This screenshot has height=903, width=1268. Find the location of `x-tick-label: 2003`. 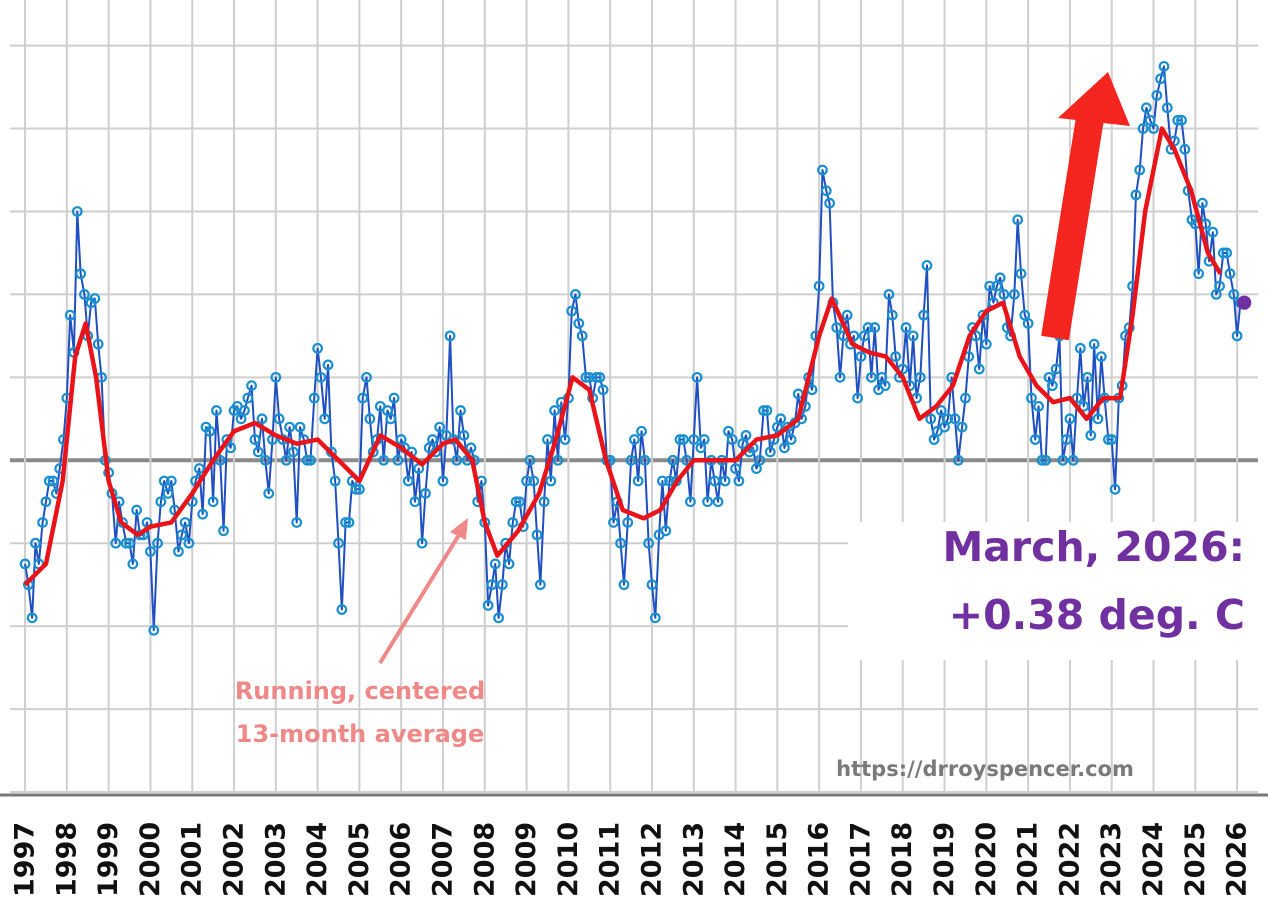

x-tick-label: 2003 is located at coordinates (275, 859).